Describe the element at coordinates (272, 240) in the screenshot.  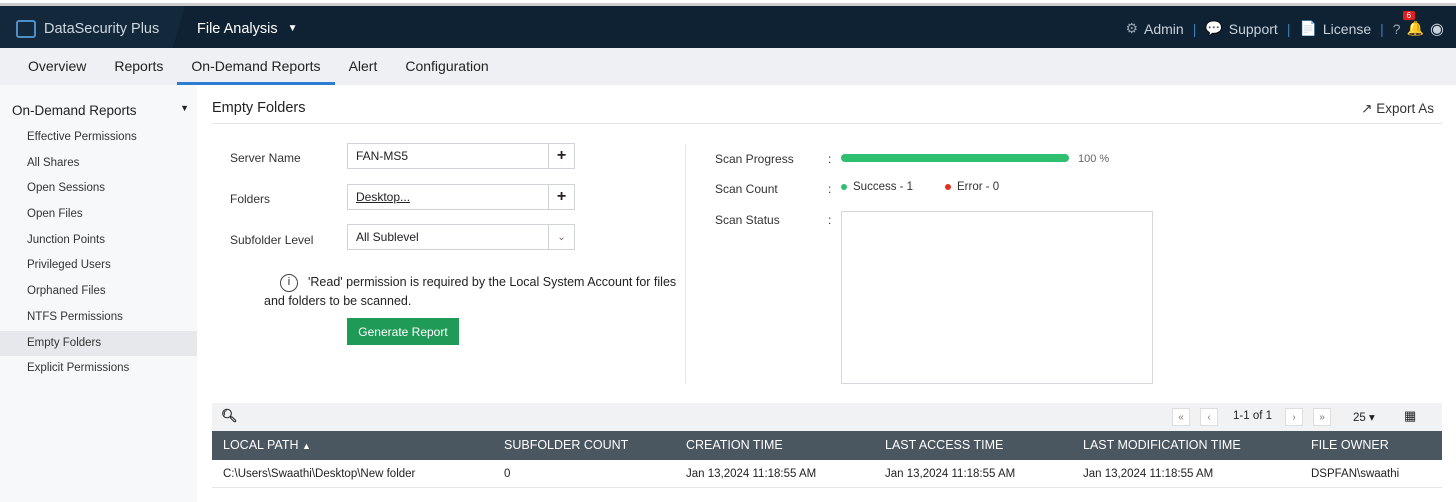
I see `subfolder-level-label: Subfolder Level` at that location.